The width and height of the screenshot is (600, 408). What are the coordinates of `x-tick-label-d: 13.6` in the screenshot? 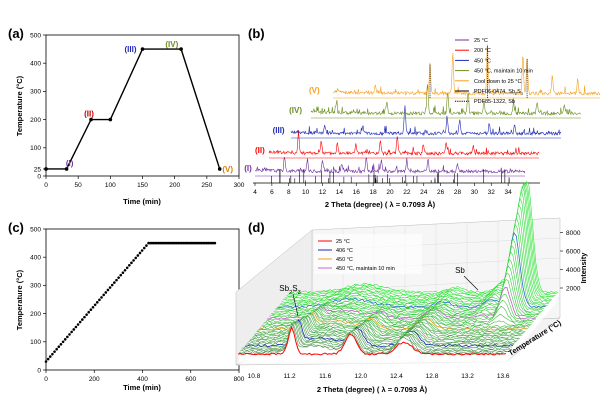 It's located at (503, 376).